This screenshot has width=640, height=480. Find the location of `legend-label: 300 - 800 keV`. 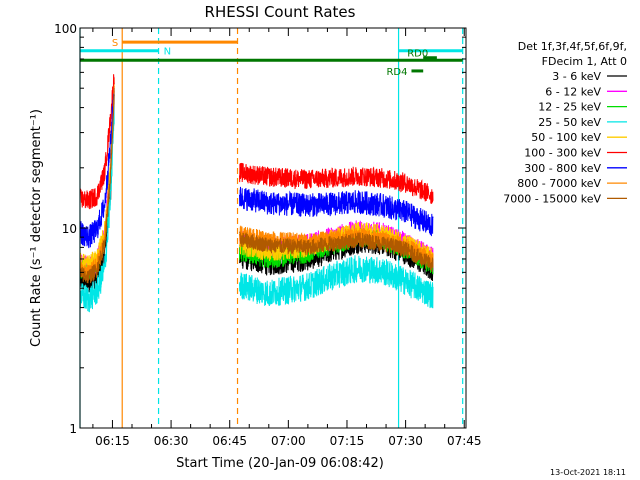

legend-label: 300 - 800 keV is located at coordinates (562, 168).